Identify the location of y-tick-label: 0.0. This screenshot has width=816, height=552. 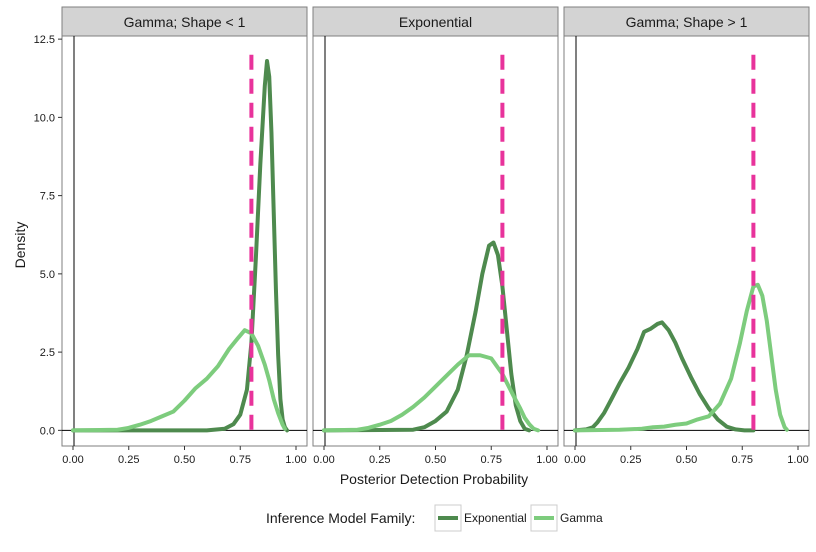
(47, 431).